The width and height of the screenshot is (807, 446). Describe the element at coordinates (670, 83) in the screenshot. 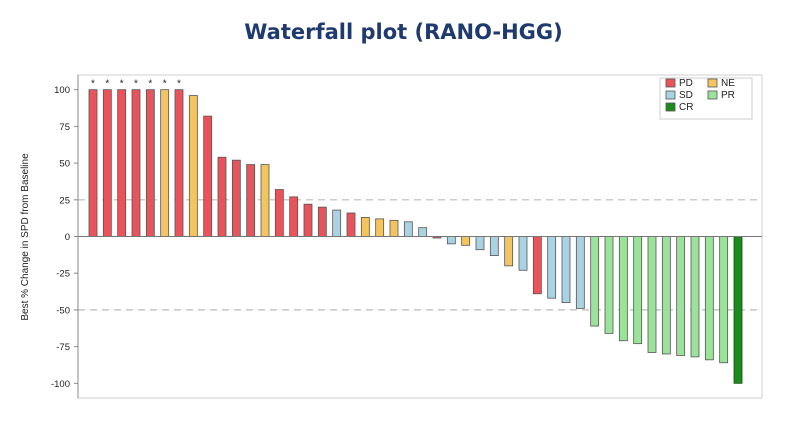

I see `legend-swatch-pd` at that location.